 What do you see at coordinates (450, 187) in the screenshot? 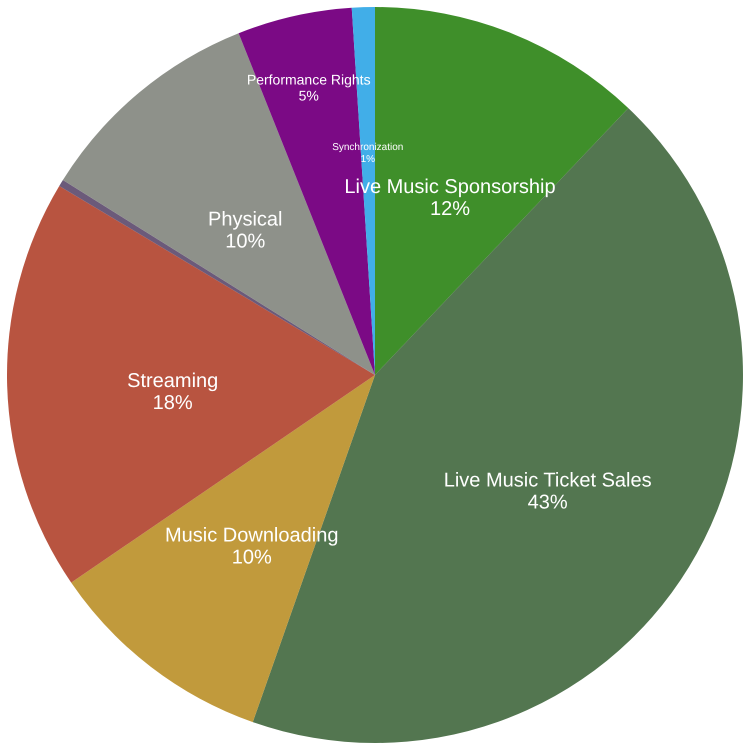
I see `slice-label: Live Music Sponsorship` at bounding box center [450, 187].